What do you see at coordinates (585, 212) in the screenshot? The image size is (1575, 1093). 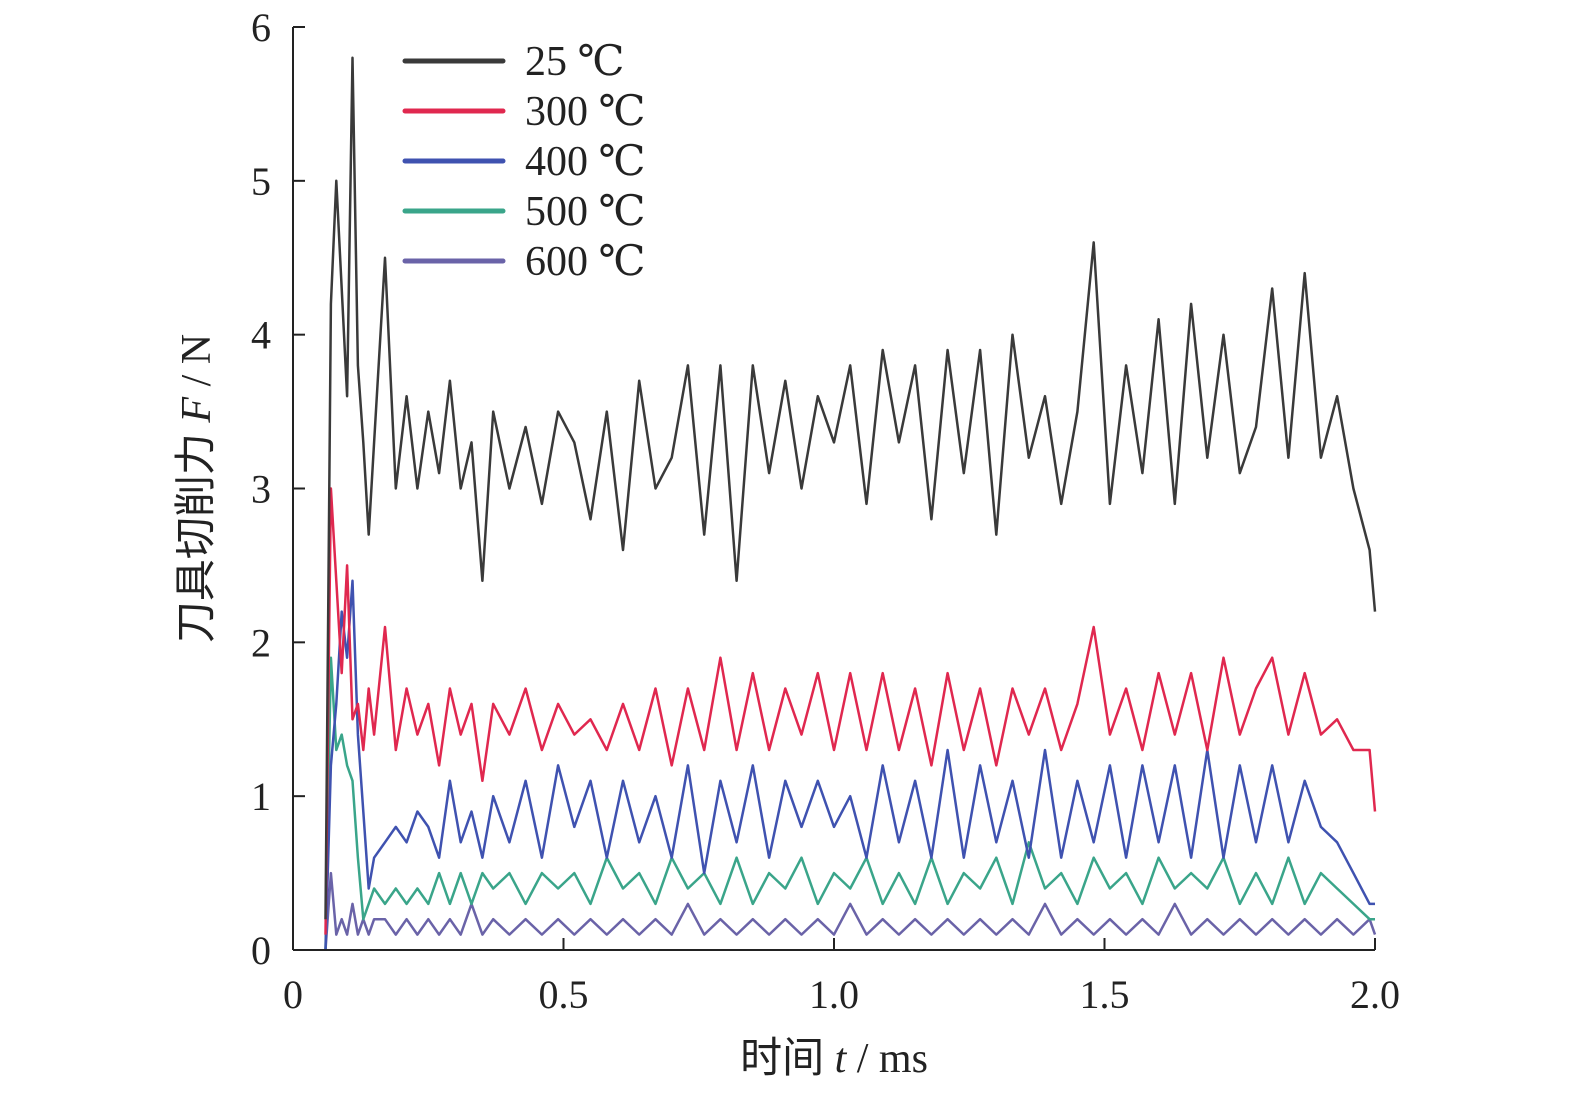 I see `legend-label: 500 ℃` at bounding box center [585, 212].